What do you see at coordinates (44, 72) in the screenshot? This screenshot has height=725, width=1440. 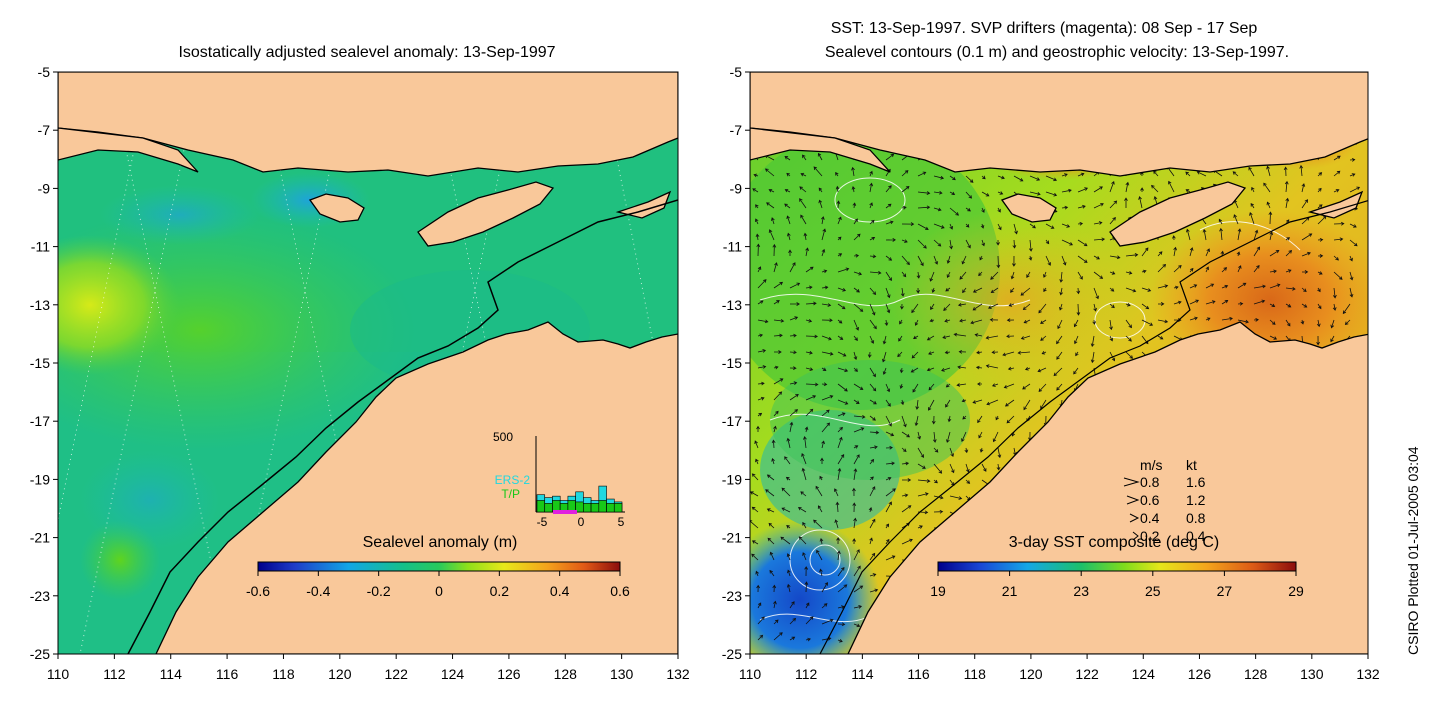 I see `left-lat-tick: -5` at bounding box center [44, 72].